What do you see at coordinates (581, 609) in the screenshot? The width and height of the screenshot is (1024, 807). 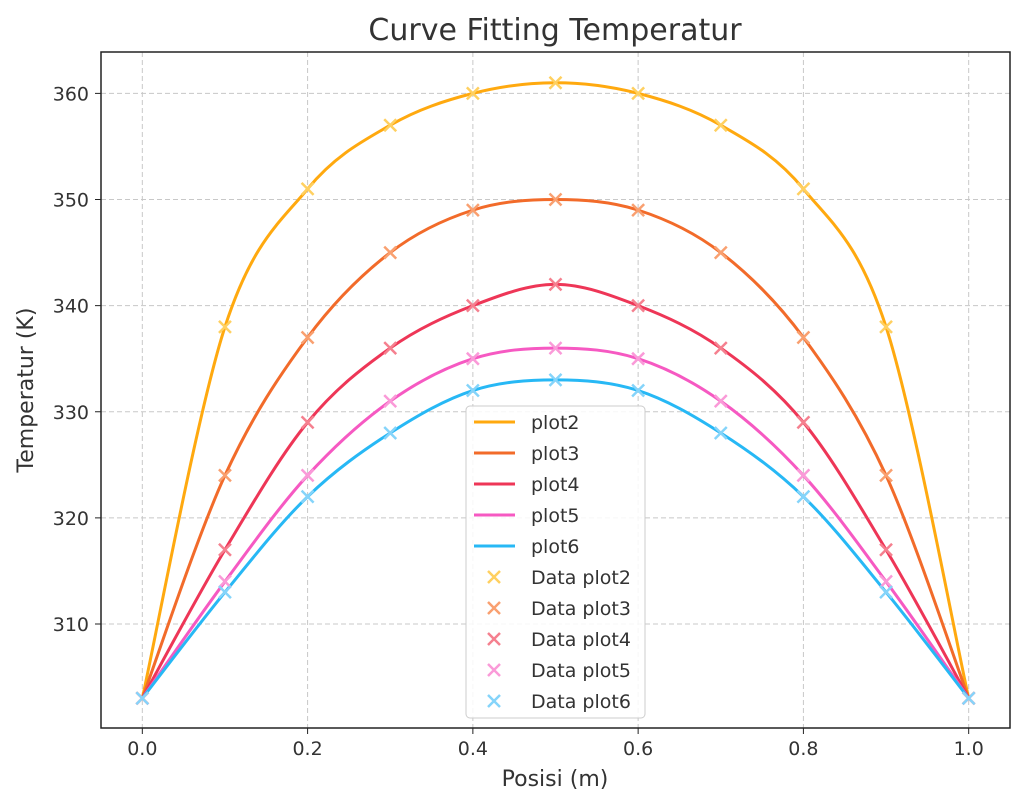 I see `legend-label-data-plot3: Data plot3` at bounding box center [581, 609].